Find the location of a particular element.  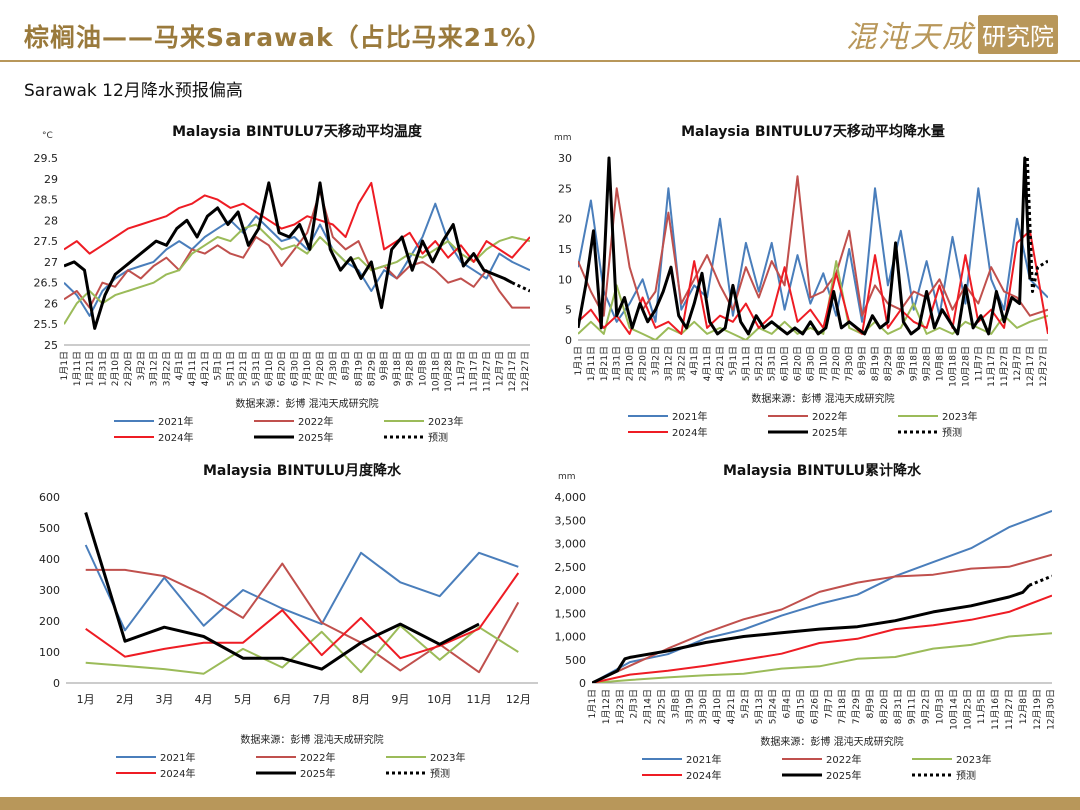

x-tick-label: 5月11日 is located at coordinates (746, 363).